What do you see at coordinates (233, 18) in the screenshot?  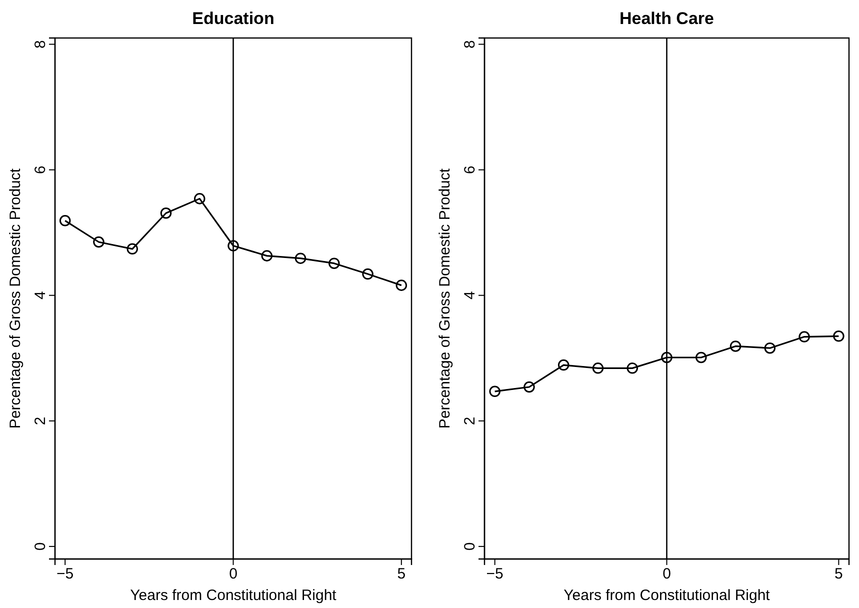 I see `chart-title: Education` at bounding box center [233, 18].